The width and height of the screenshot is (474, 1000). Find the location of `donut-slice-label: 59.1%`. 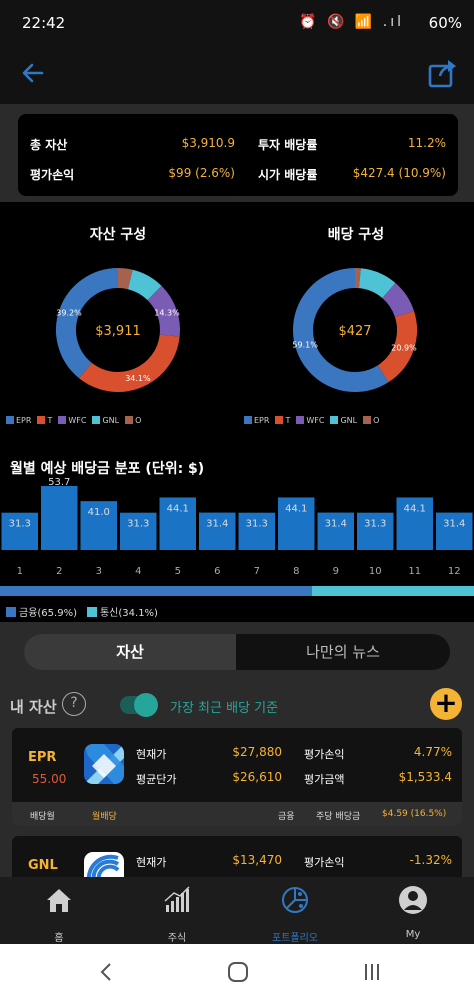

donut-slice-label: 59.1% is located at coordinates (305, 345).